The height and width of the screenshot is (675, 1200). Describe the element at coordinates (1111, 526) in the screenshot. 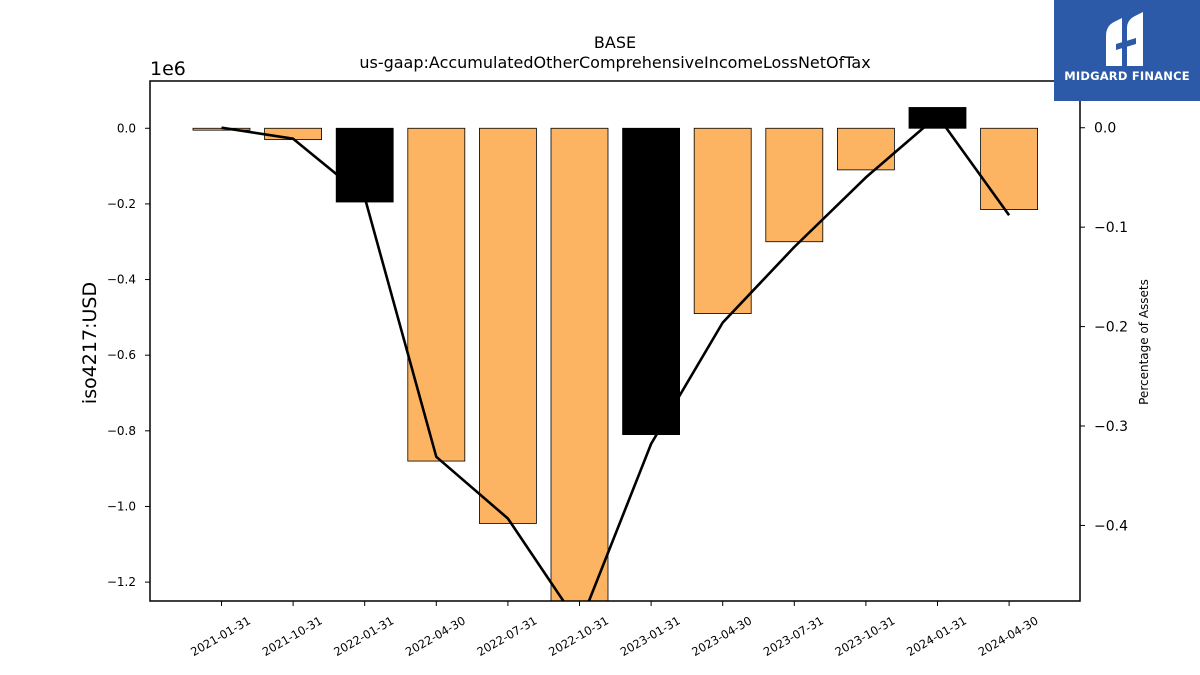

I see `y2-tick-label: −0.4` at that location.